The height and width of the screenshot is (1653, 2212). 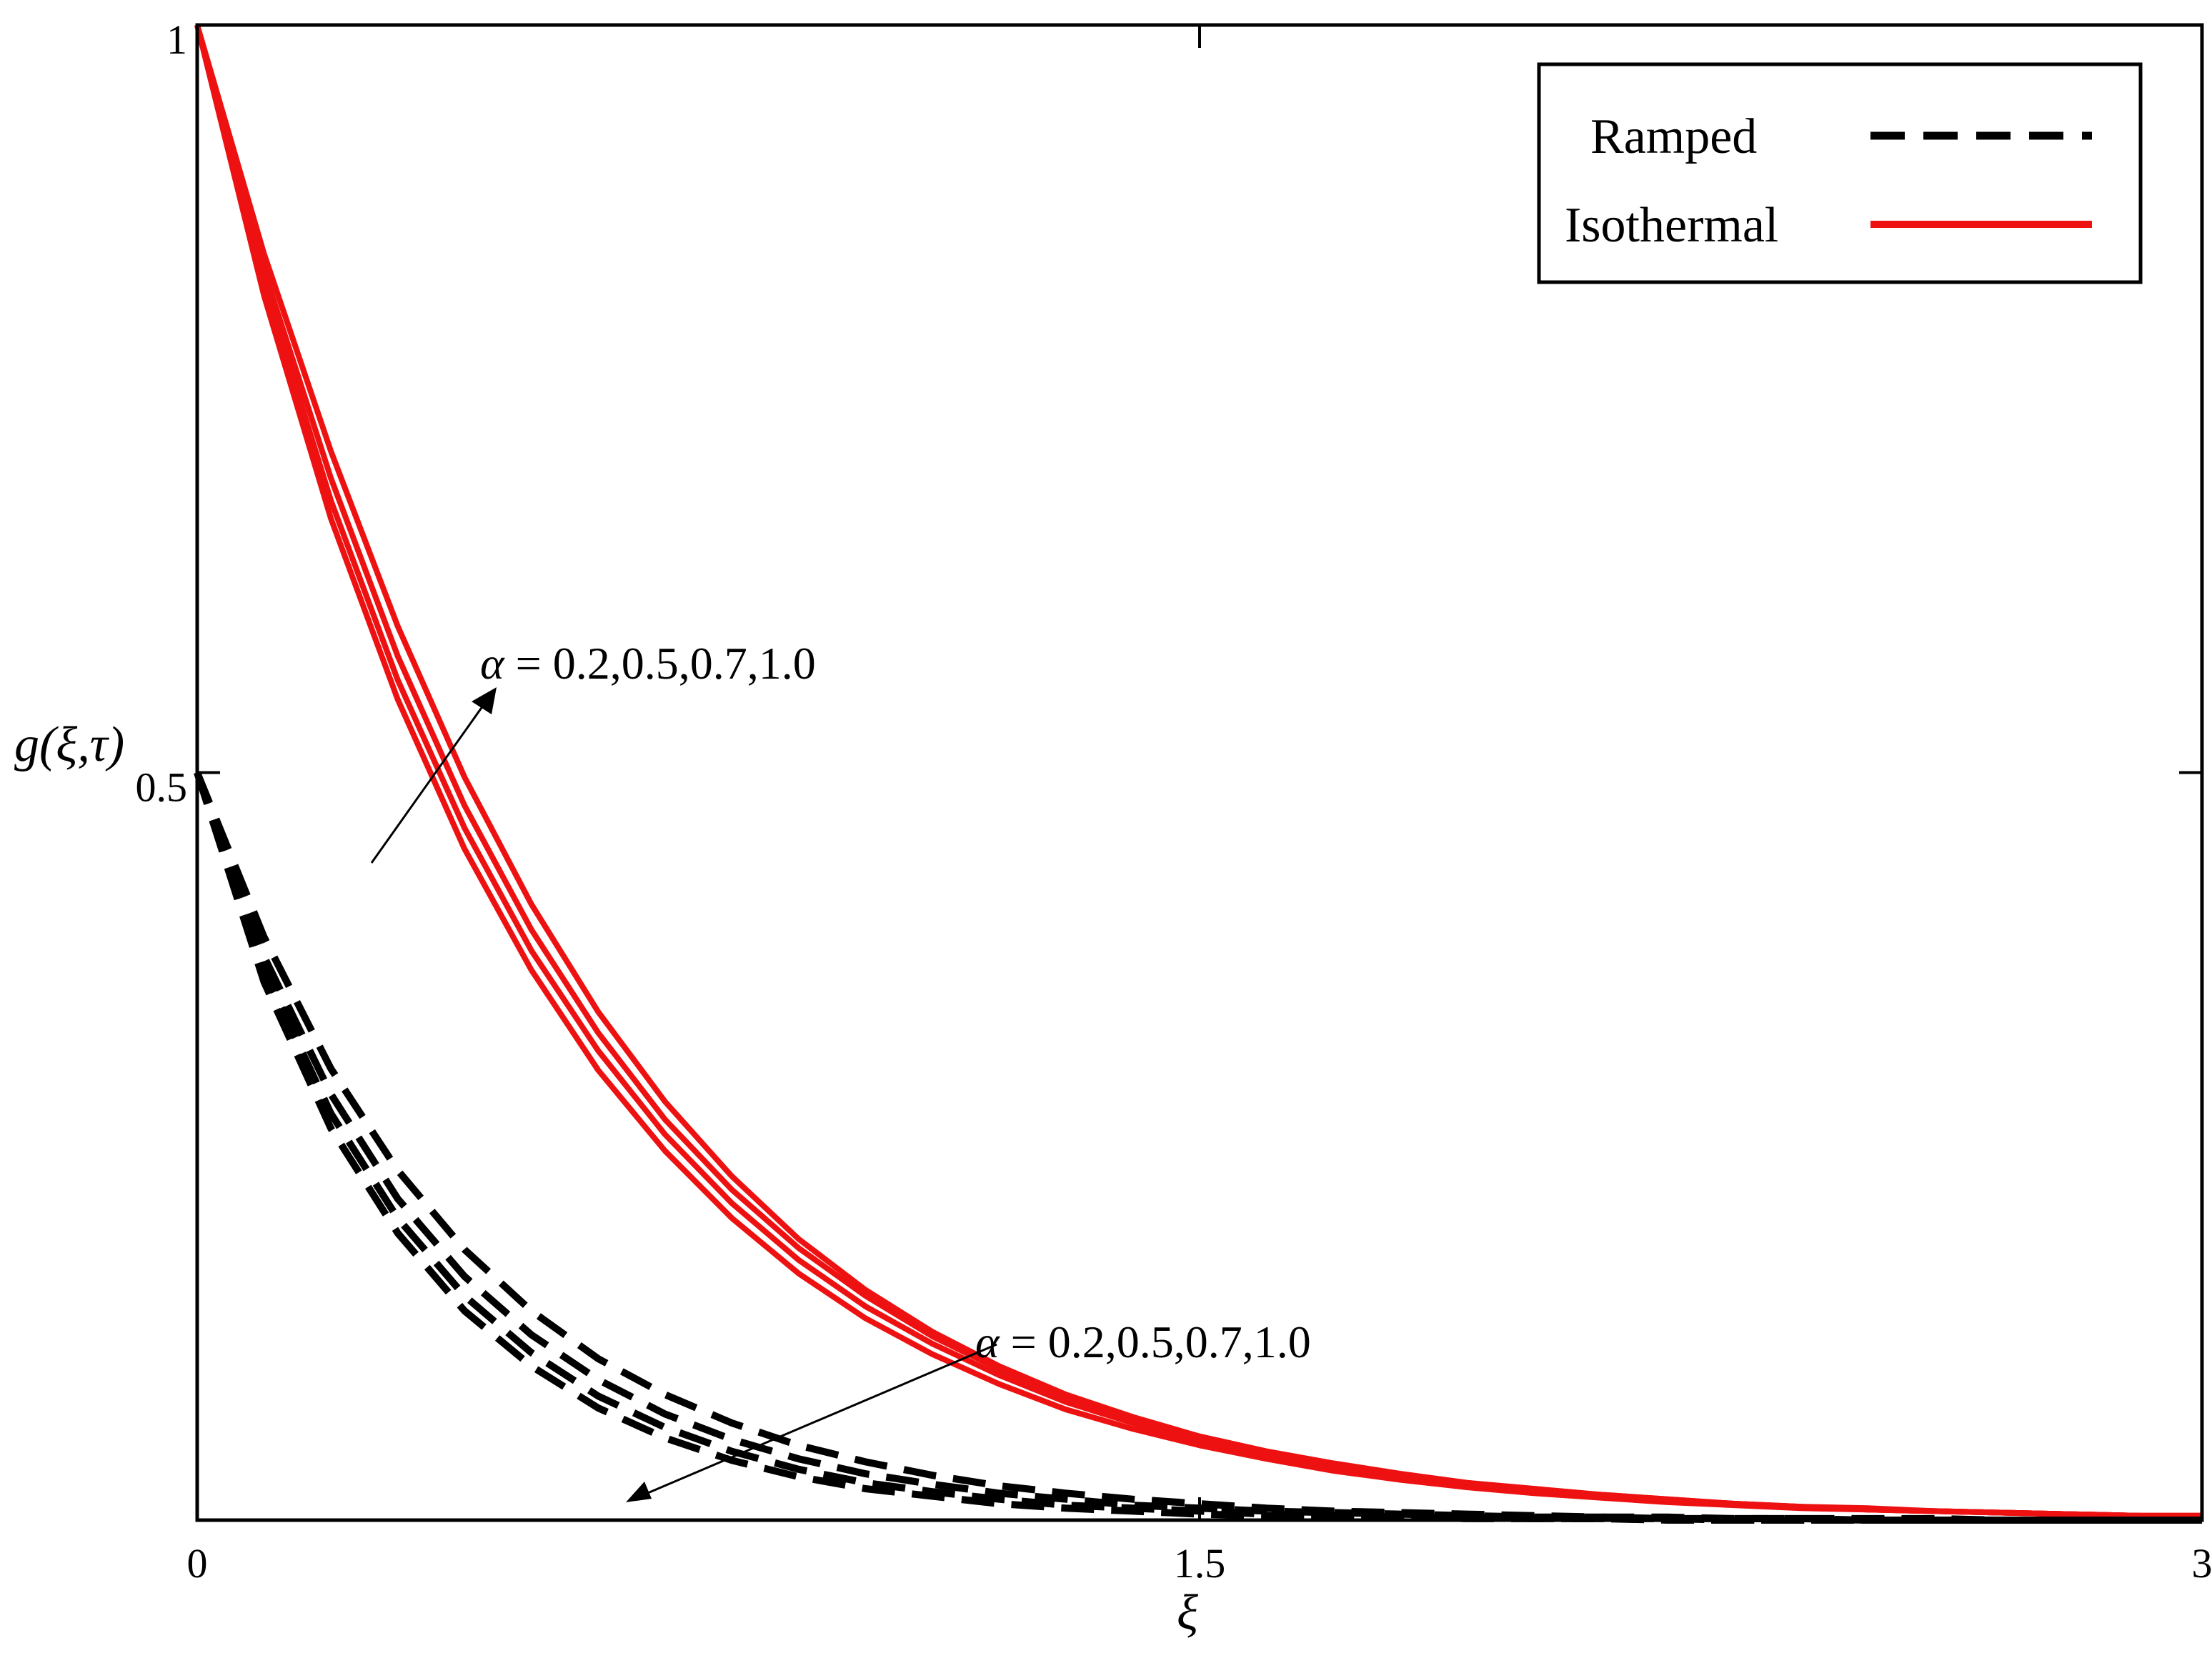 I want to click on annotation-alpha-isothermal: α, so click(x=492, y=663).